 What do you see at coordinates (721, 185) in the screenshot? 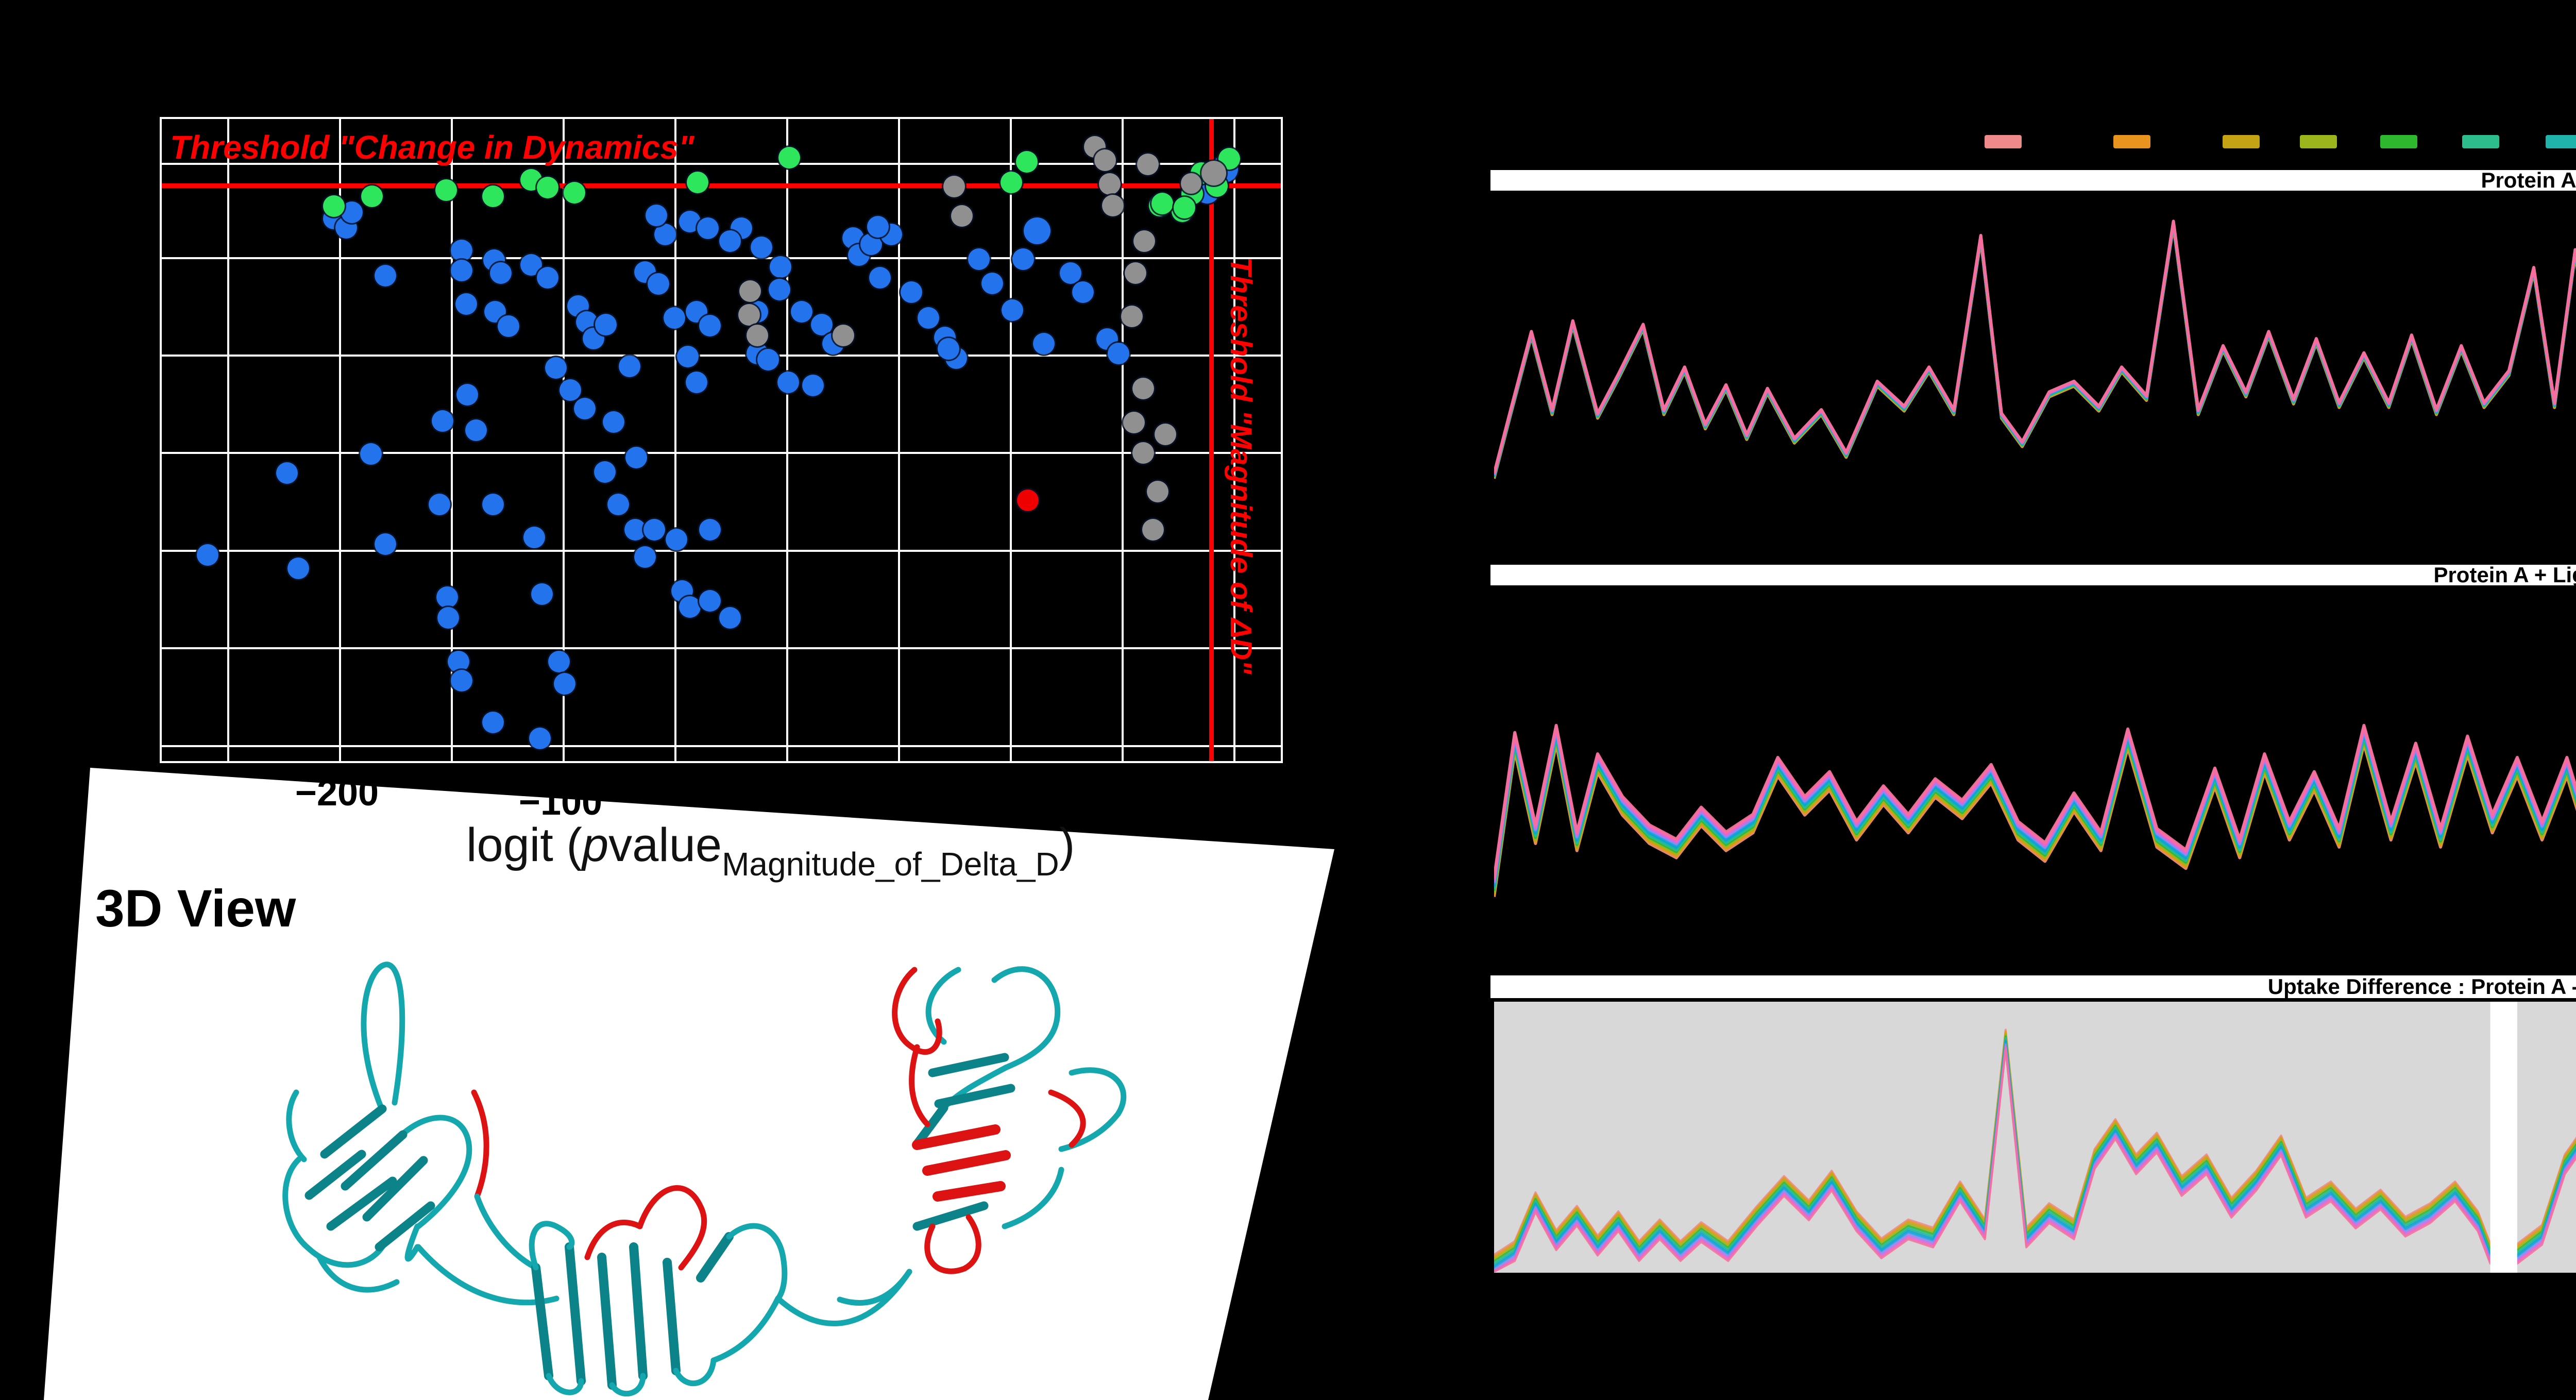
I see `threshold-line-horizontal` at bounding box center [721, 185].